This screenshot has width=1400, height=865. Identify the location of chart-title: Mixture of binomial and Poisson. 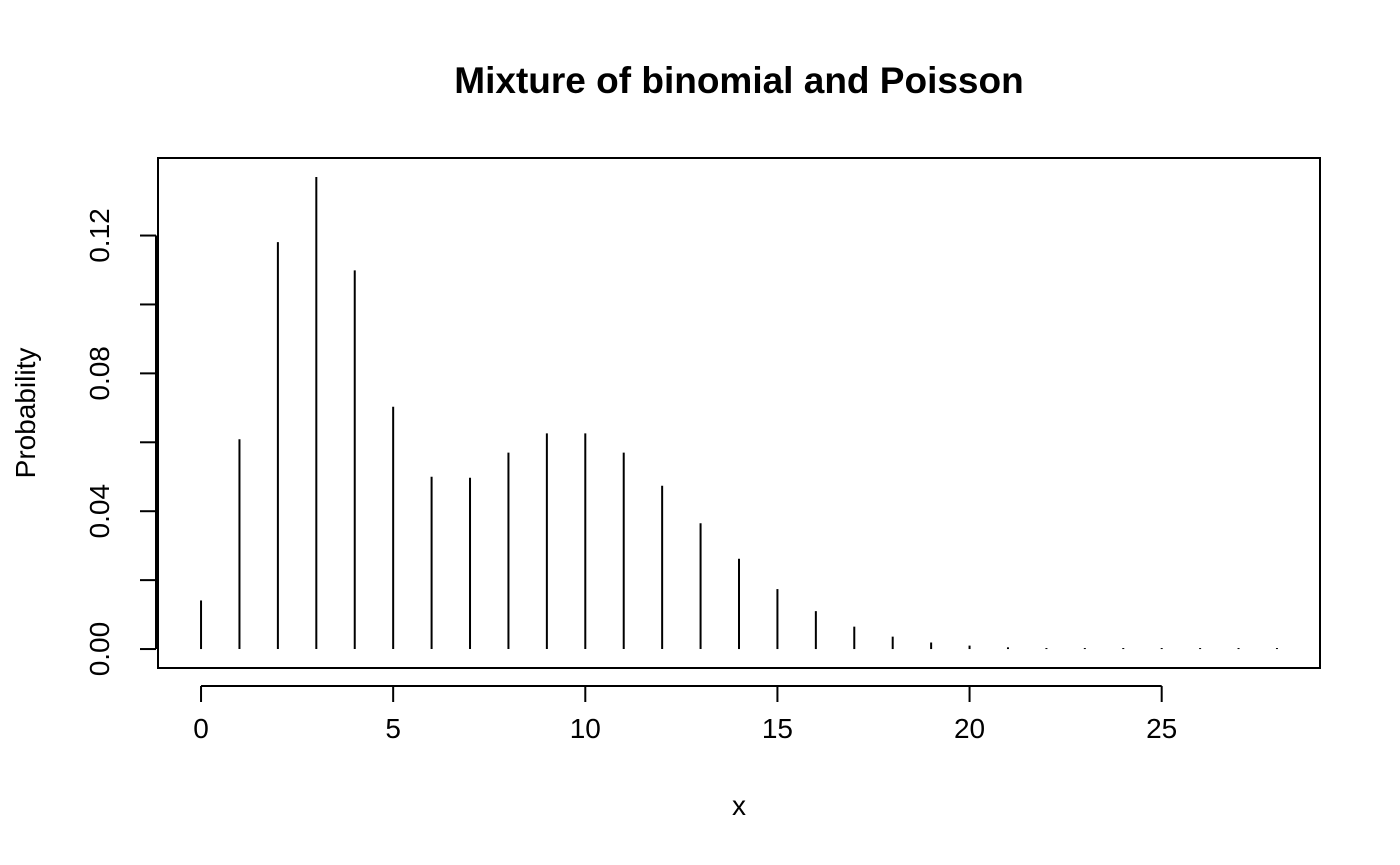
(738, 80).